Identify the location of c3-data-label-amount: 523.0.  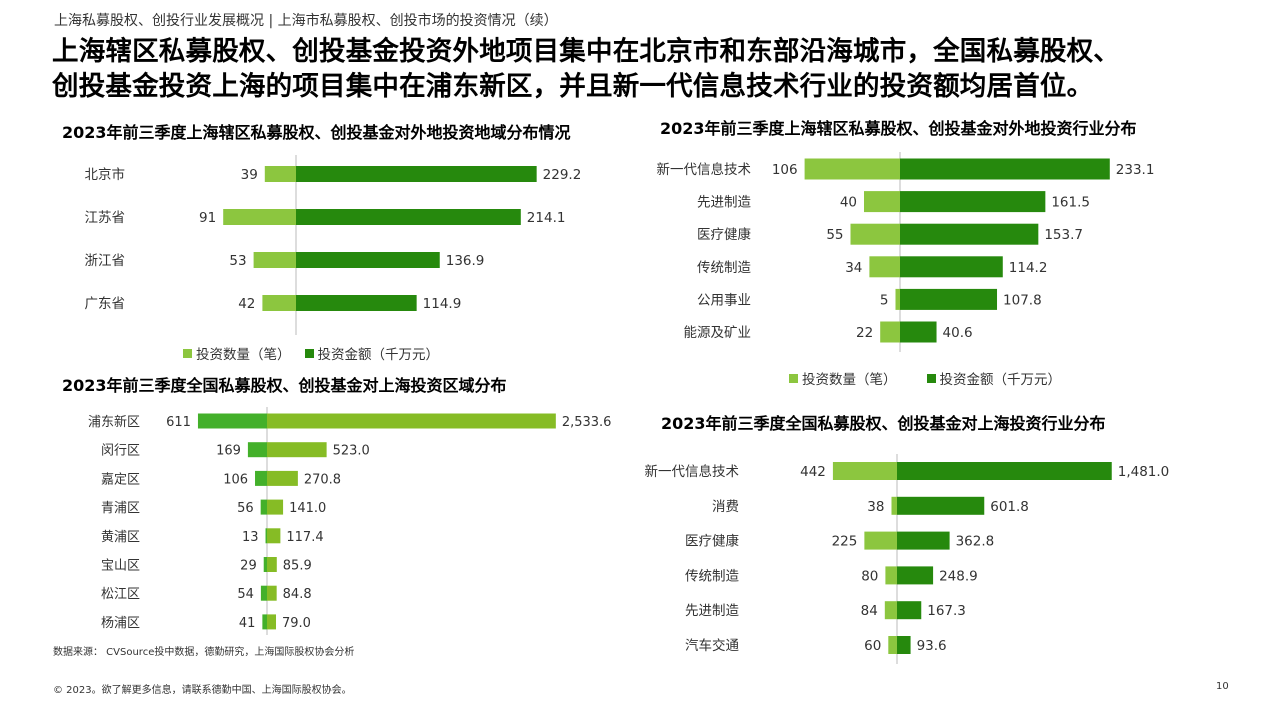
(351, 451).